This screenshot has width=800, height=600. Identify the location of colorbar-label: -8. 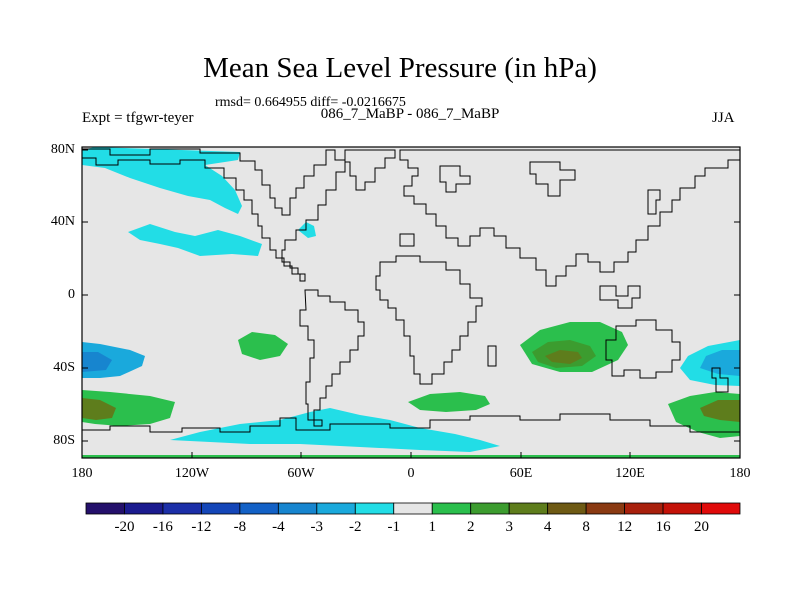
(240, 527).